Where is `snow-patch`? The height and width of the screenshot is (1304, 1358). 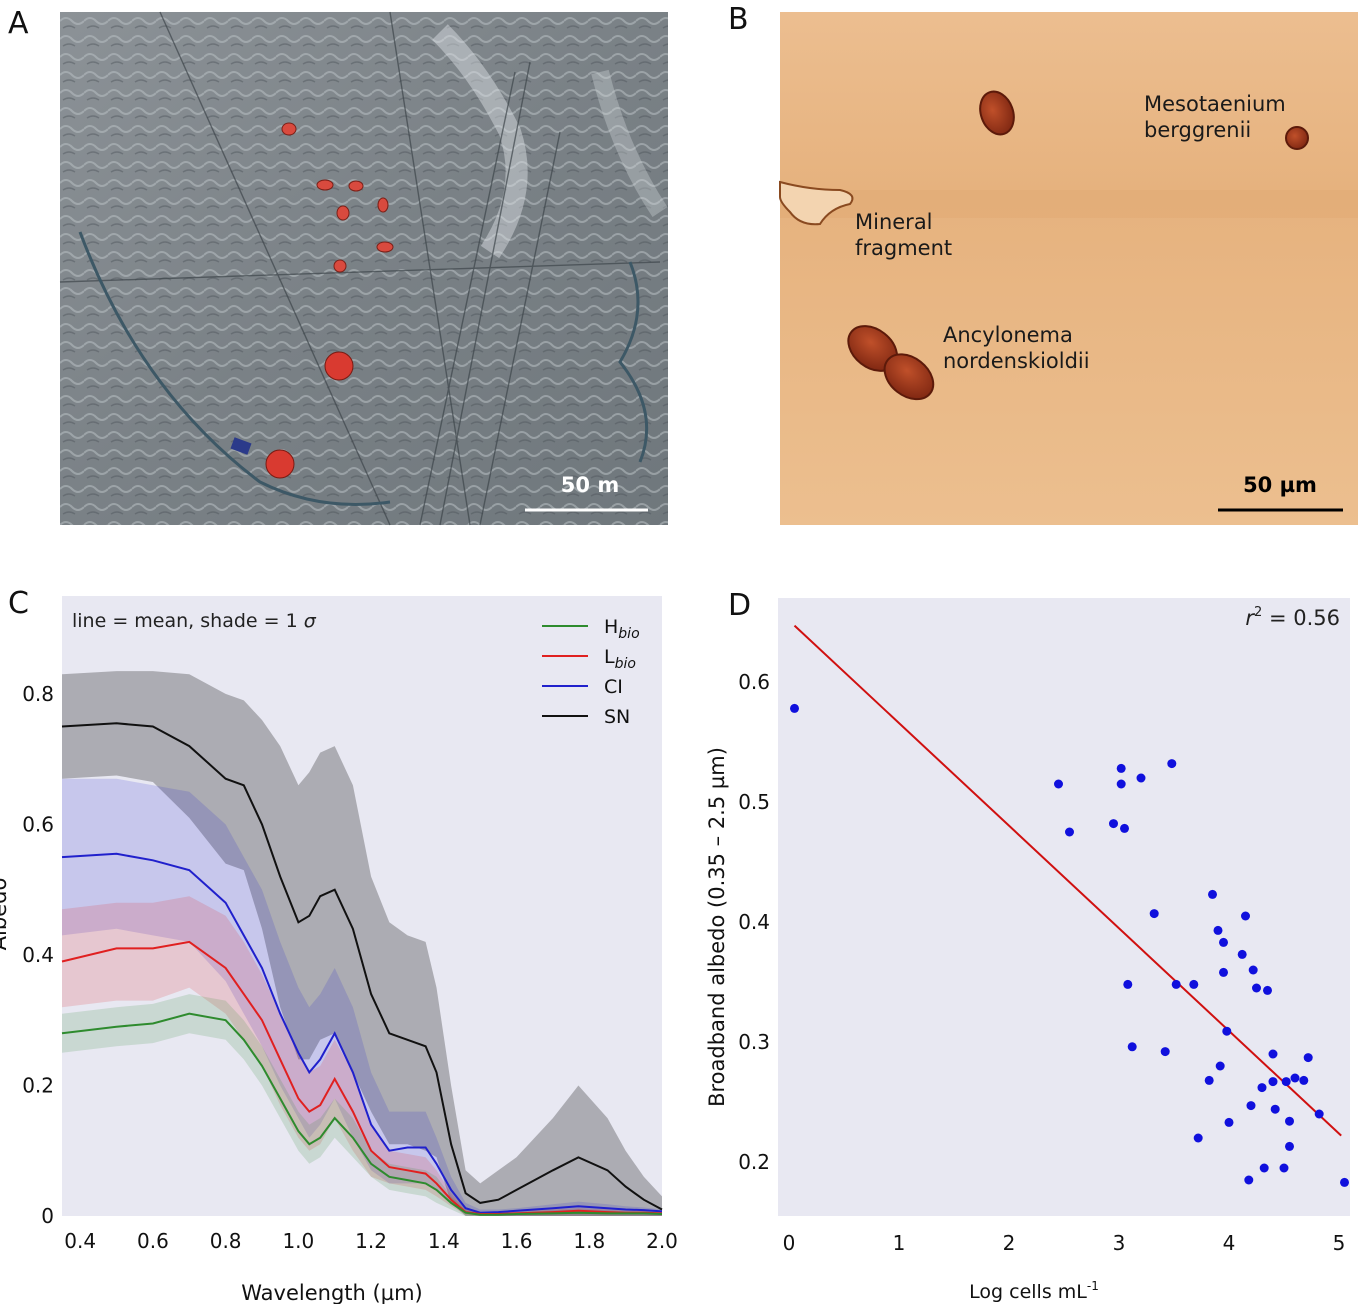
snow-patch is located at coordinates (629, 143).